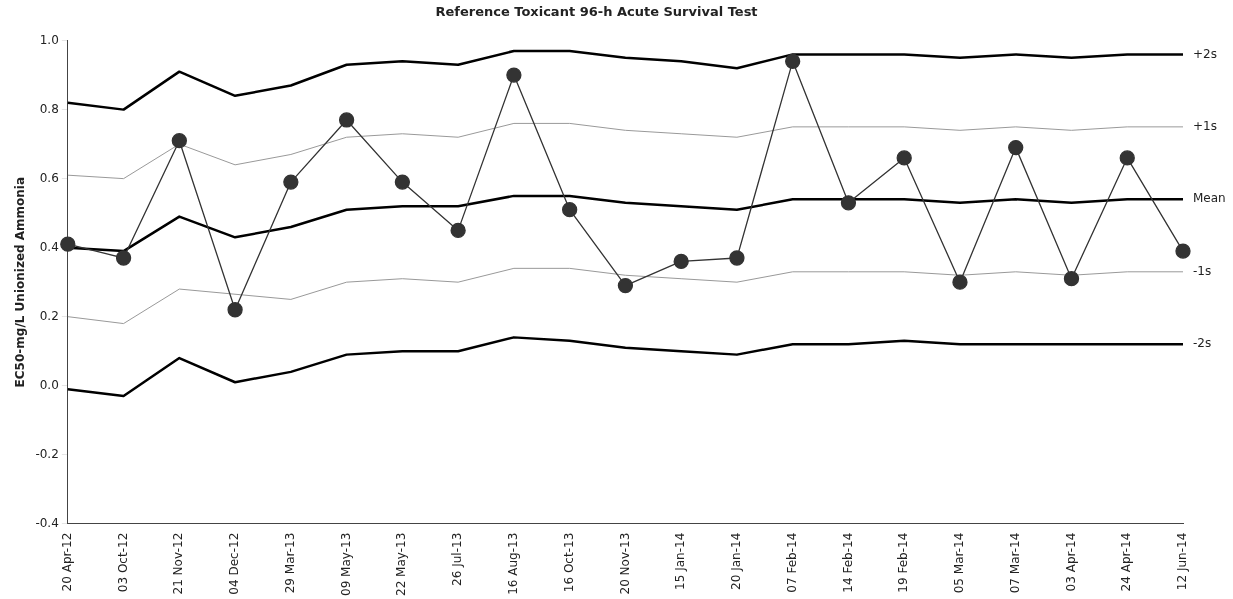 The height and width of the screenshot is (599, 1233). I want to click on x-tick-label: 14 Feb-14, so click(847, 562).